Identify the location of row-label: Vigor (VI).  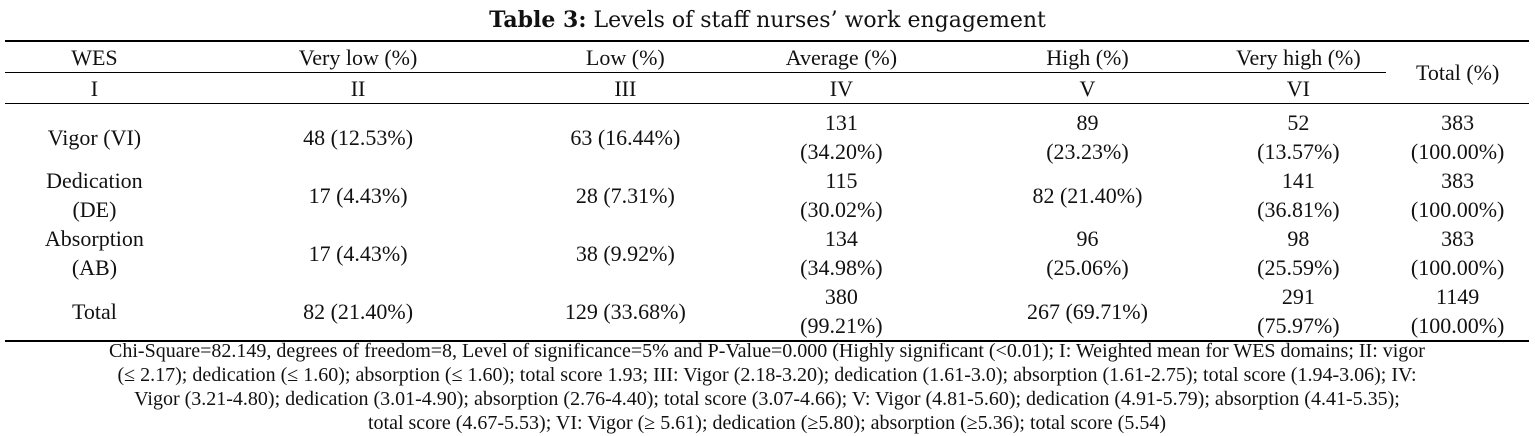
(94, 135).